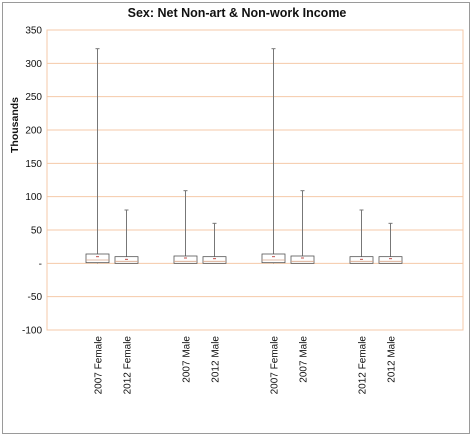 The image size is (474, 438). Describe the element at coordinates (33, 197) in the screenshot. I see `y-tick-label: 100` at that location.